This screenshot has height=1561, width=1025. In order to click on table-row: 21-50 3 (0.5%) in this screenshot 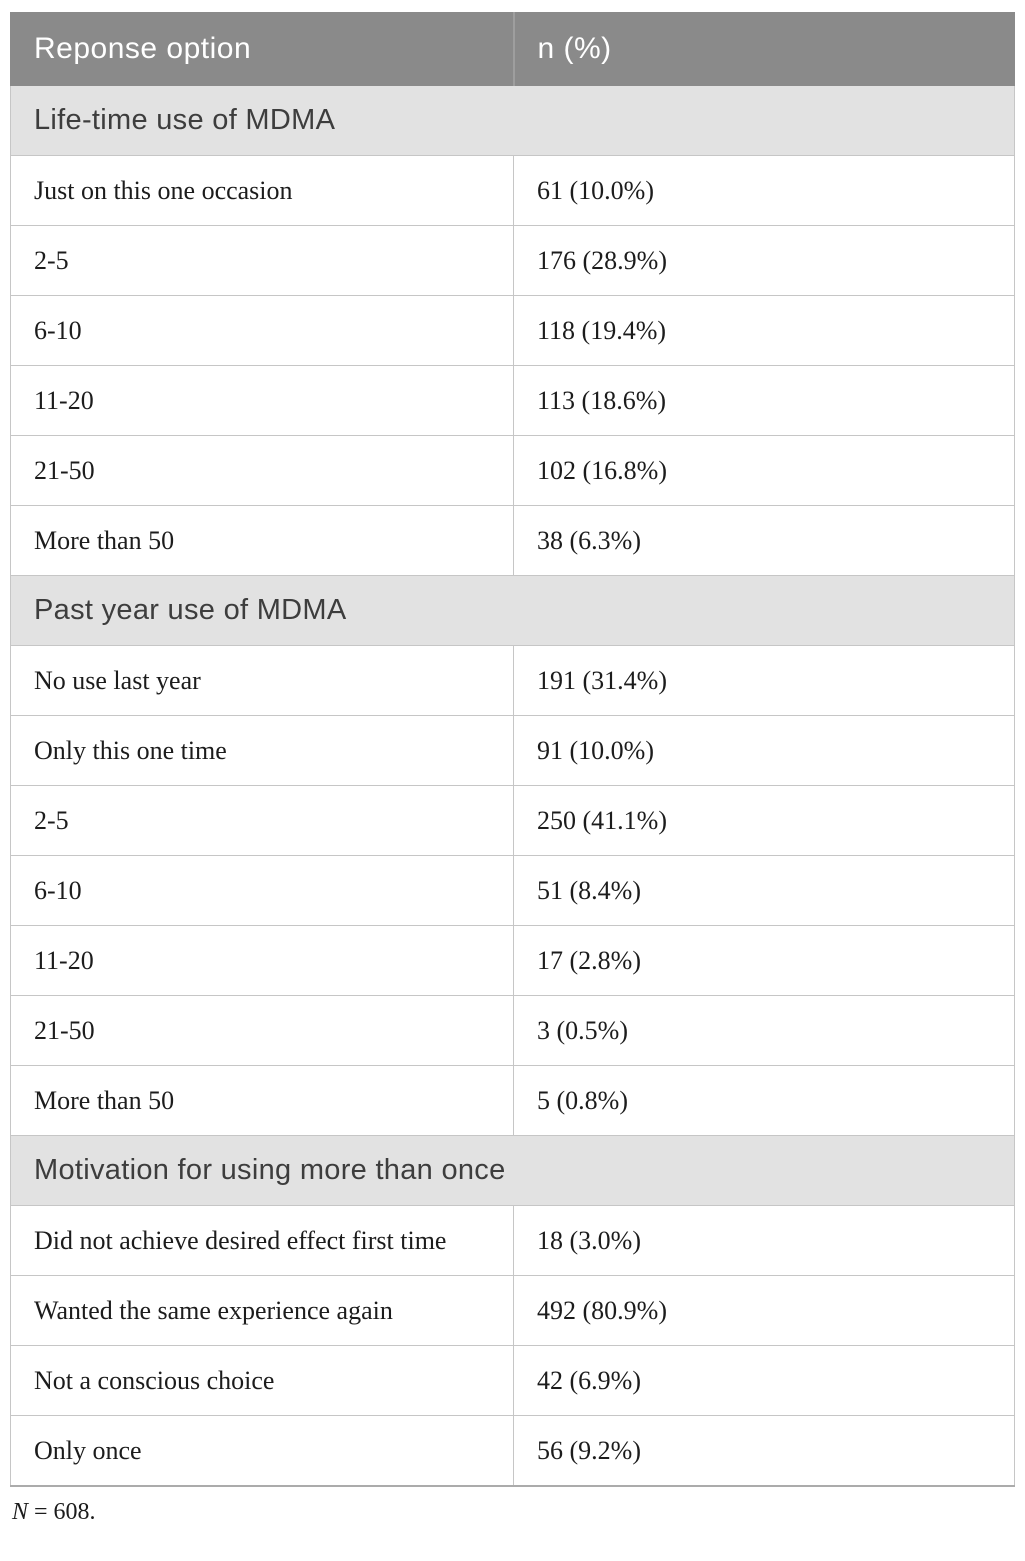, I will do `click(512, 1030)`.